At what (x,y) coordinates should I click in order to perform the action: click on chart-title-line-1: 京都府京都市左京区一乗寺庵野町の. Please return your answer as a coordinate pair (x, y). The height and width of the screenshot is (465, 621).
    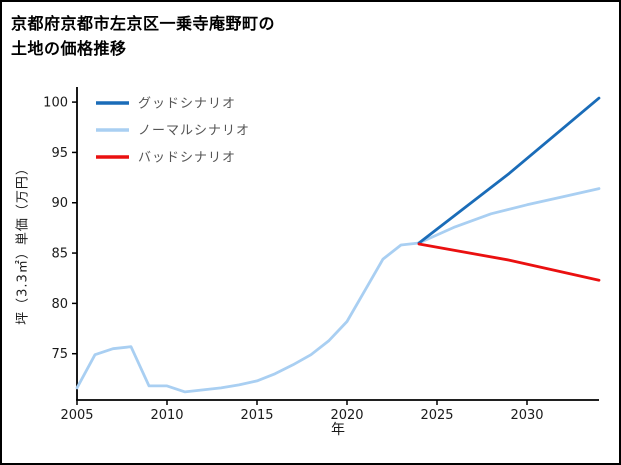
    Looking at the image, I should click on (143, 23).